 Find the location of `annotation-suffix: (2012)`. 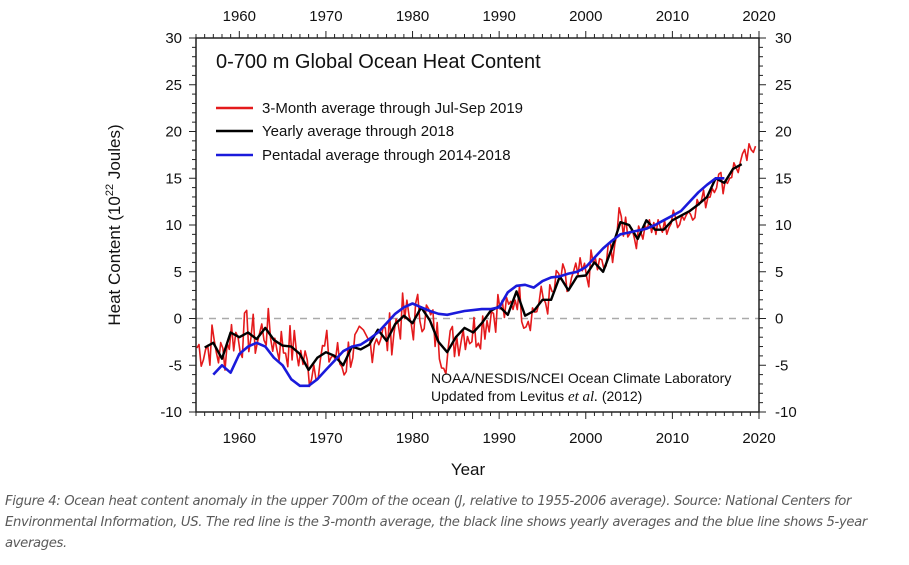

annotation-suffix: (2012) is located at coordinates (620, 396).